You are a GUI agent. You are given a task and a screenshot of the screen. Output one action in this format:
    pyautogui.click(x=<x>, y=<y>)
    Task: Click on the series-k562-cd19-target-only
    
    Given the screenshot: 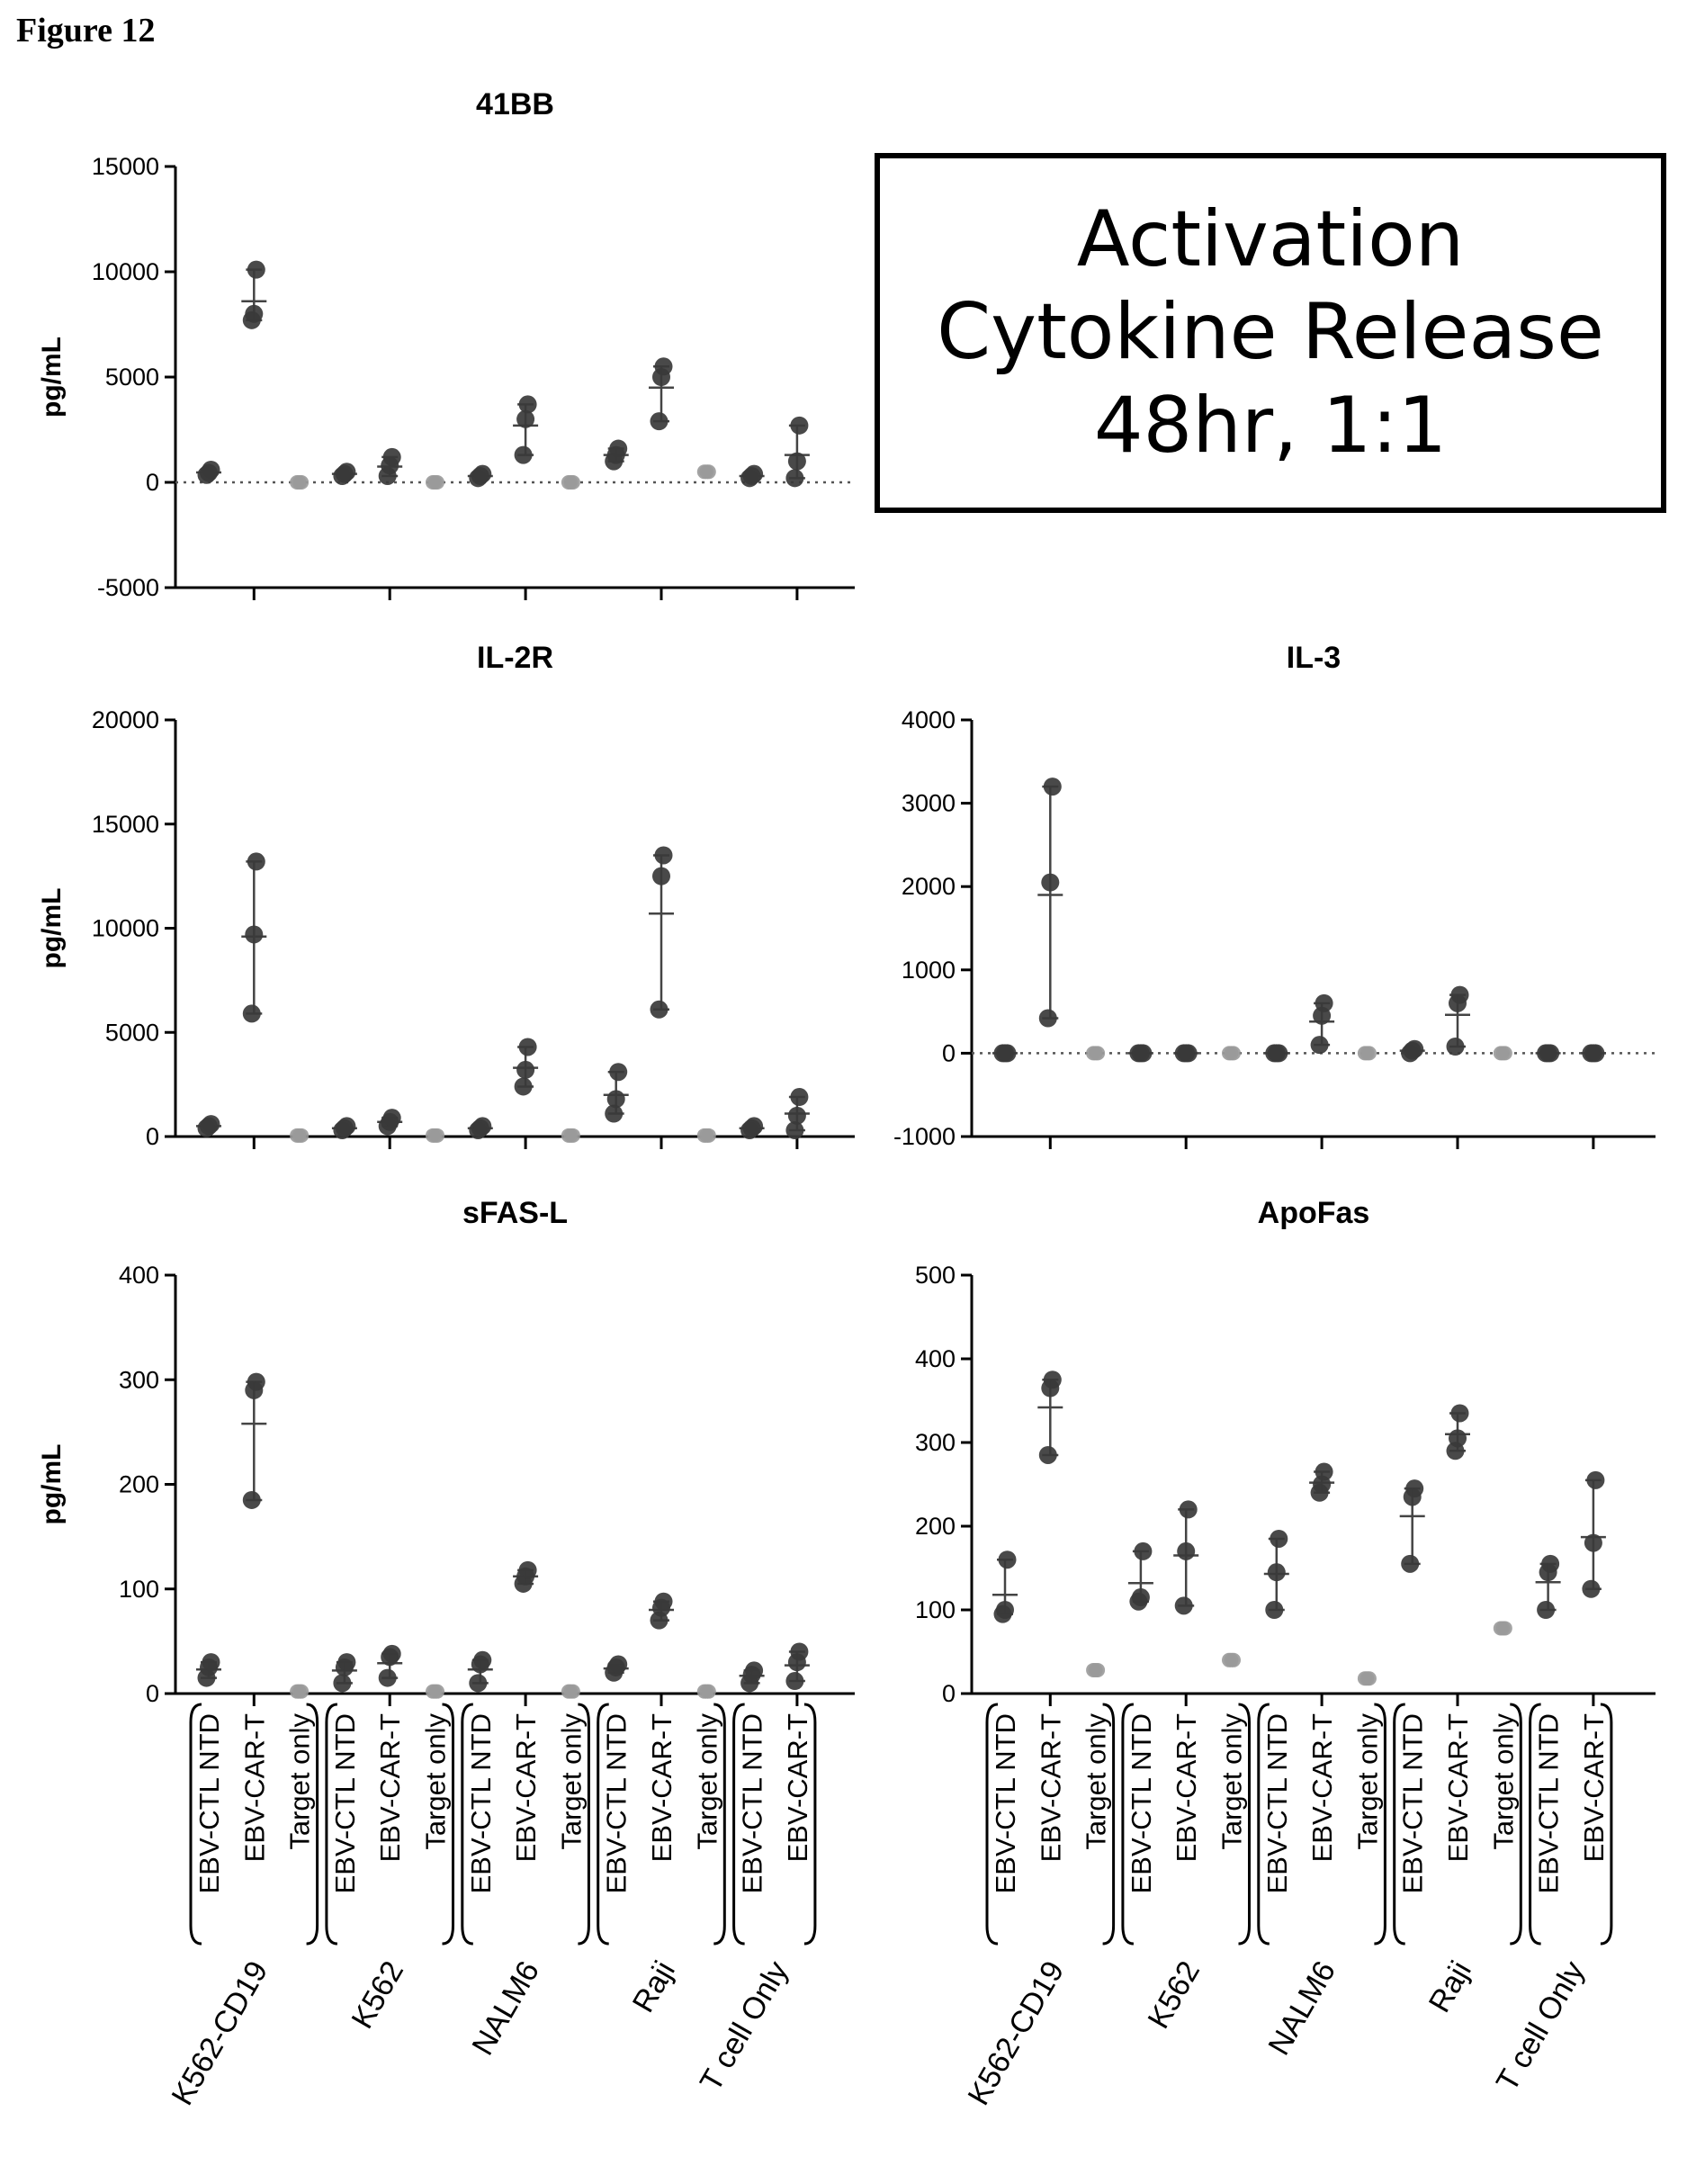 What is the action you would take?
    pyautogui.click(x=1096, y=1053)
    